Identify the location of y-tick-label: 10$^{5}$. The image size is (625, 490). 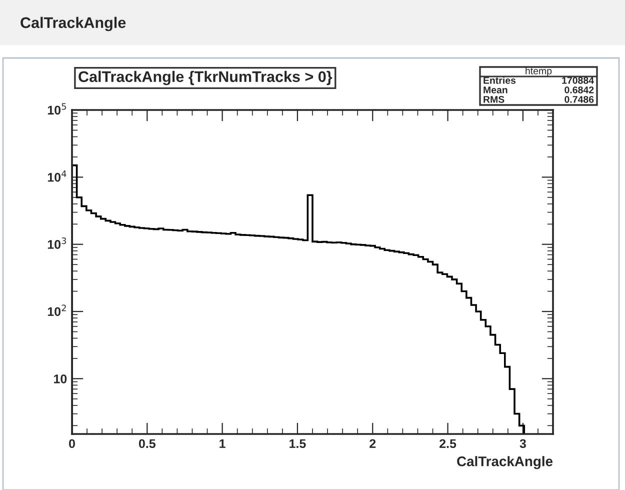
(57, 109).